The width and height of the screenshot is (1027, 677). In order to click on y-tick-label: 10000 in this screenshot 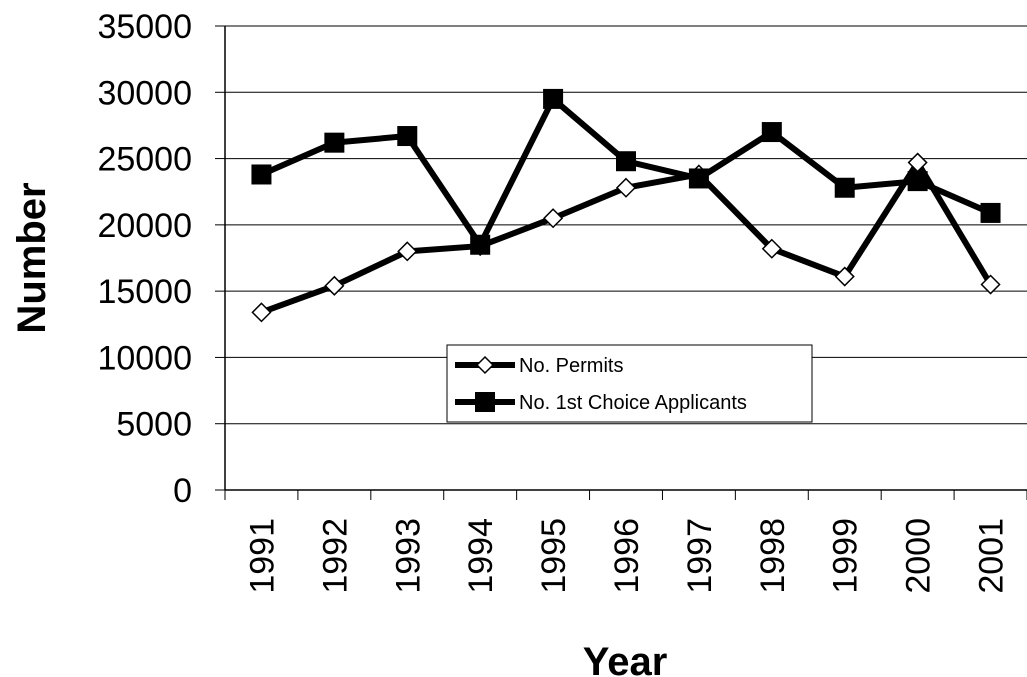, I will do `click(144, 358)`.